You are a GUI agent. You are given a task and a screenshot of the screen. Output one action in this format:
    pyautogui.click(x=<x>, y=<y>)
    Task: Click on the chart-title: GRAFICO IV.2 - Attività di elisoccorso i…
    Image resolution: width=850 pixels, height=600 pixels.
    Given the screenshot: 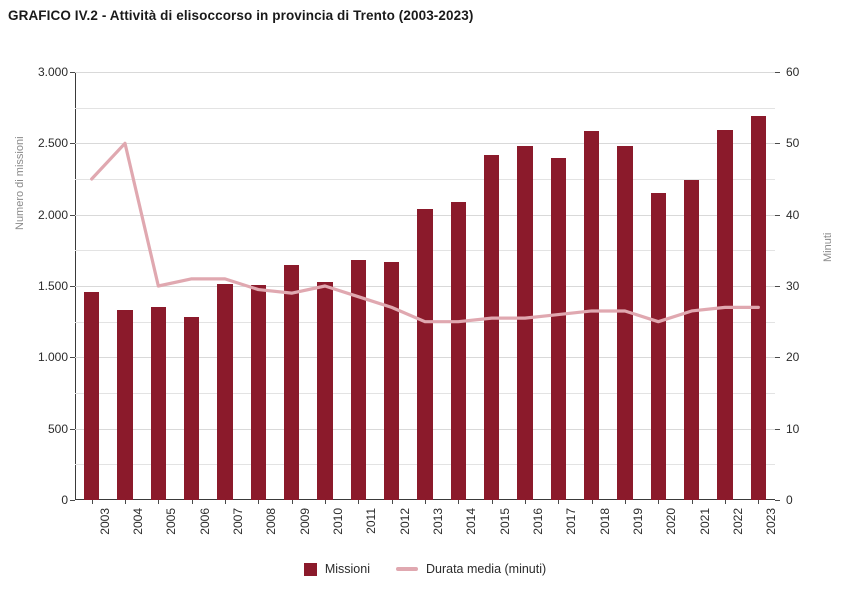 What is the action you would take?
    pyautogui.click(x=241, y=15)
    